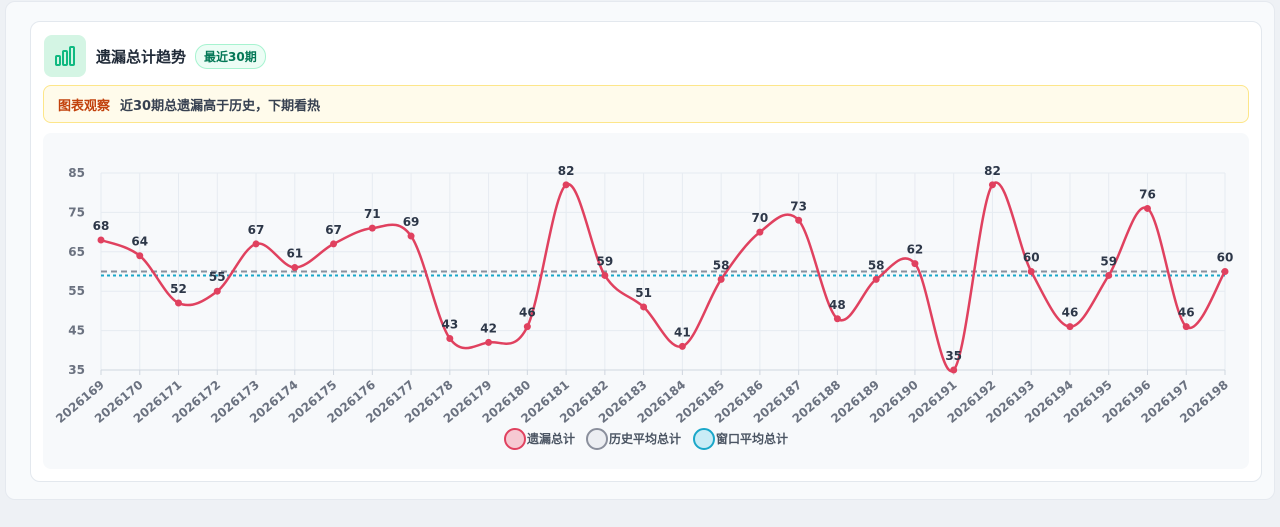 This screenshot has width=1280, height=527. Describe the element at coordinates (488, 328) in the screenshot. I see `data-label: 42` at that location.